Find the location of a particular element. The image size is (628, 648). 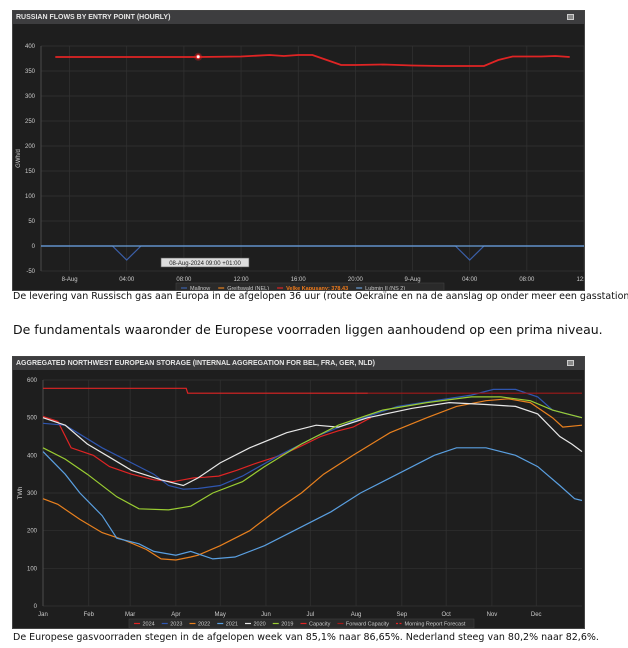

y-tick-label: 350 is located at coordinates (30, 72).